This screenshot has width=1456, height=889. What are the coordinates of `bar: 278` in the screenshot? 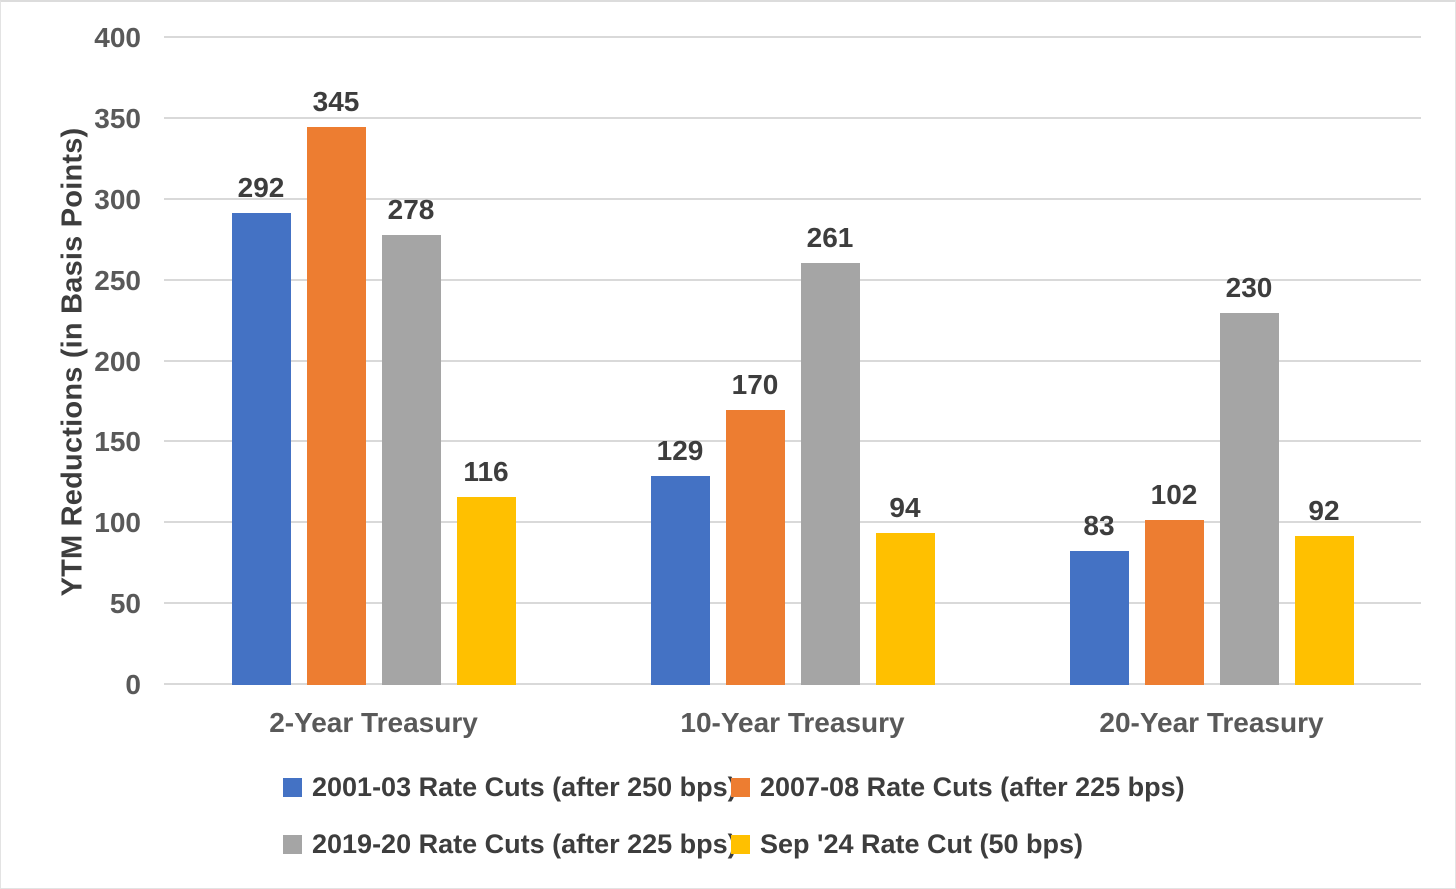 It's located at (411, 439).